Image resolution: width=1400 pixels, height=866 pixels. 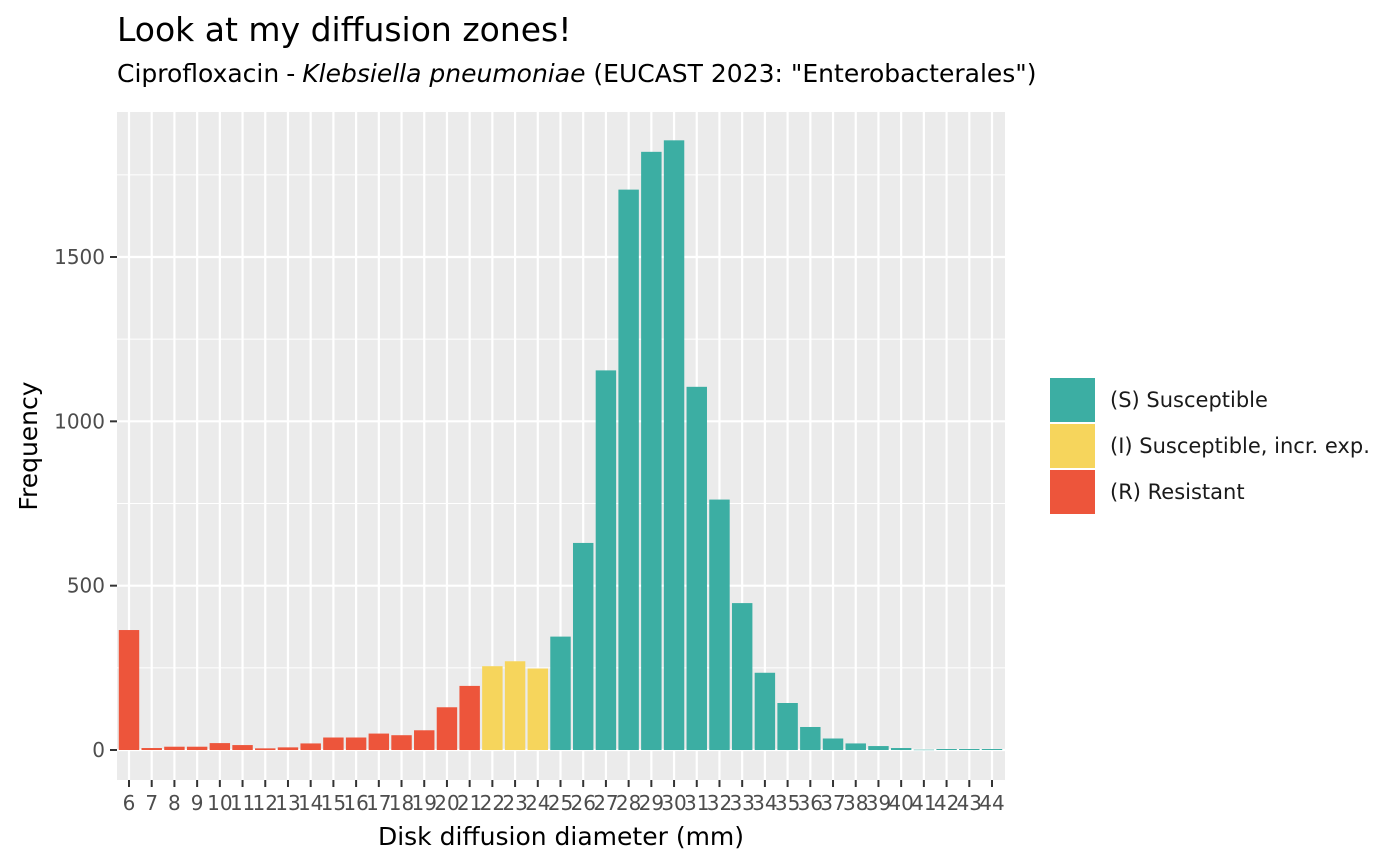 What do you see at coordinates (287, 803) in the screenshot?
I see `x-tick-label: 13` at bounding box center [287, 803].